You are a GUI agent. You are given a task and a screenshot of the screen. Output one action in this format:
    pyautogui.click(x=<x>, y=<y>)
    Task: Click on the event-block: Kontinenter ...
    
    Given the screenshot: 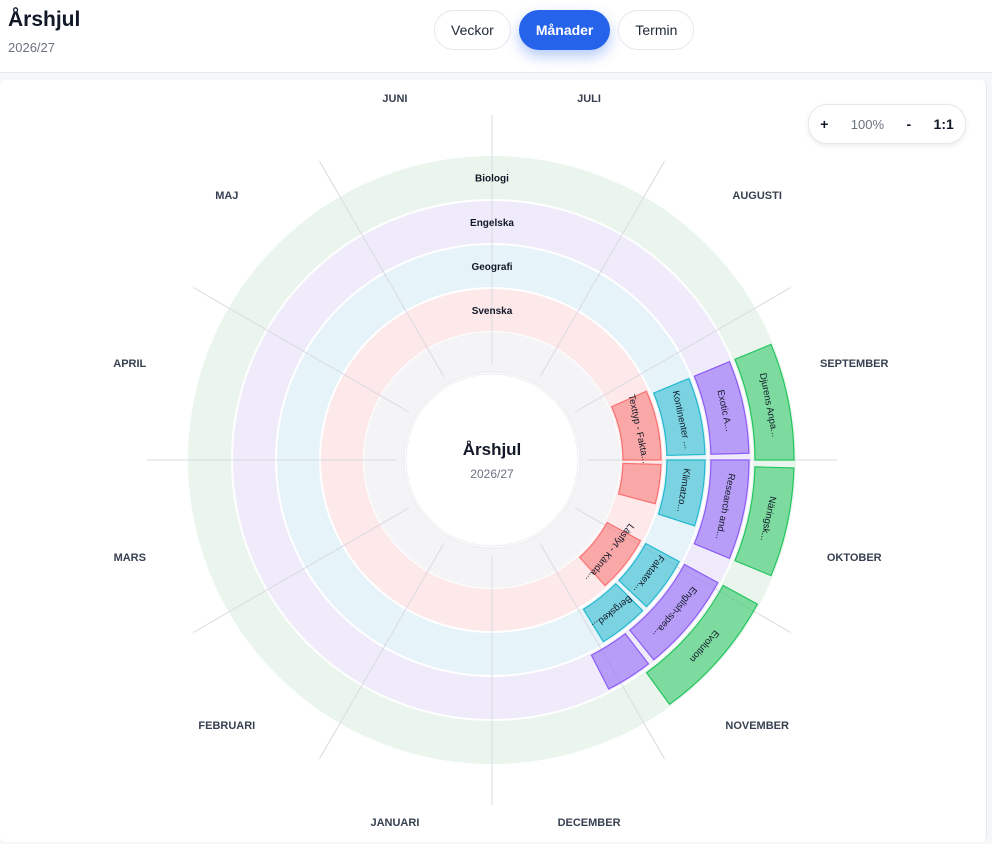 What is the action you would take?
    pyautogui.click(x=679, y=417)
    